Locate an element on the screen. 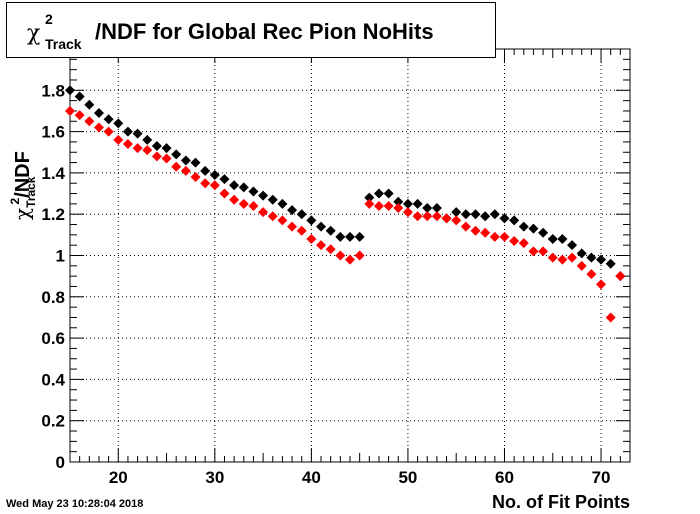  x-tick-label: 30 is located at coordinates (214, 477).